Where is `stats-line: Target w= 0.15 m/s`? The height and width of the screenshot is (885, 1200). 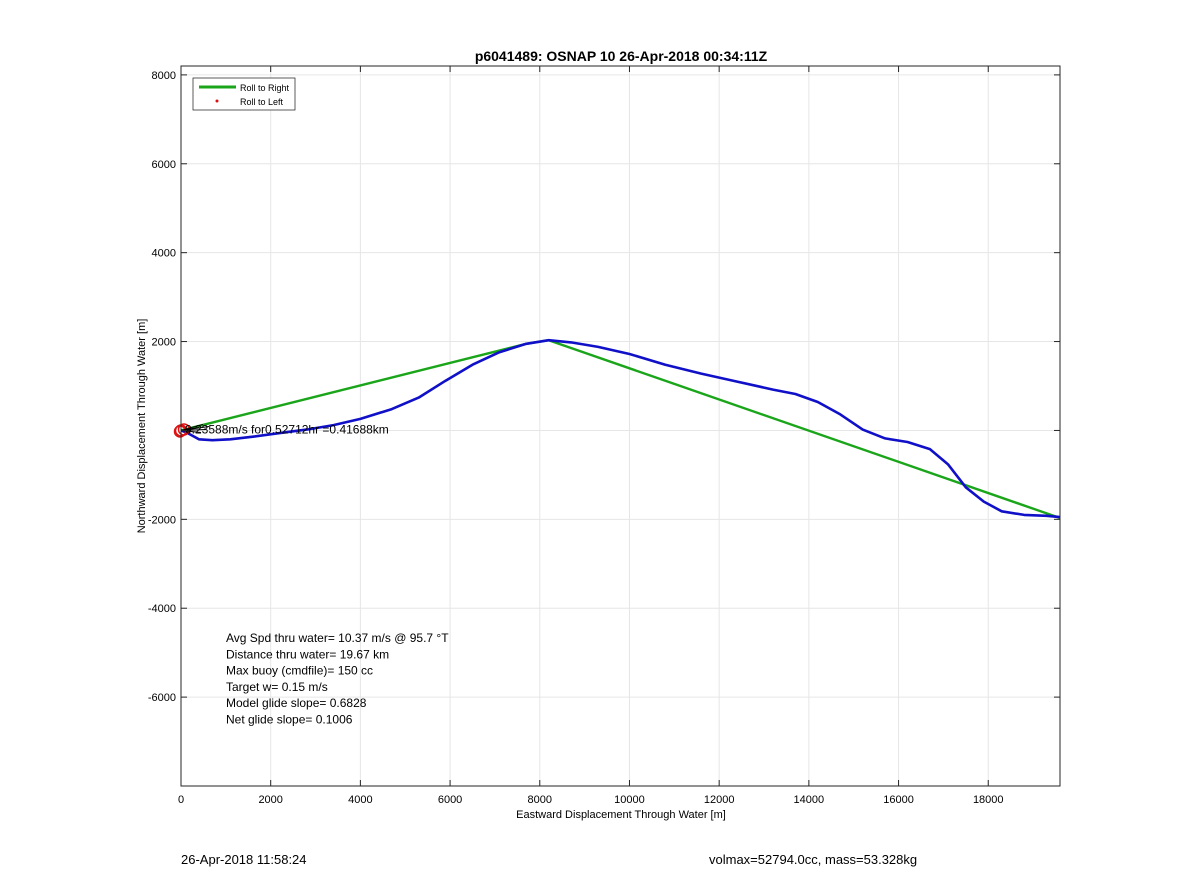 stats-line: Target w= 0.15 m/s is located at coordinates (277, 687).